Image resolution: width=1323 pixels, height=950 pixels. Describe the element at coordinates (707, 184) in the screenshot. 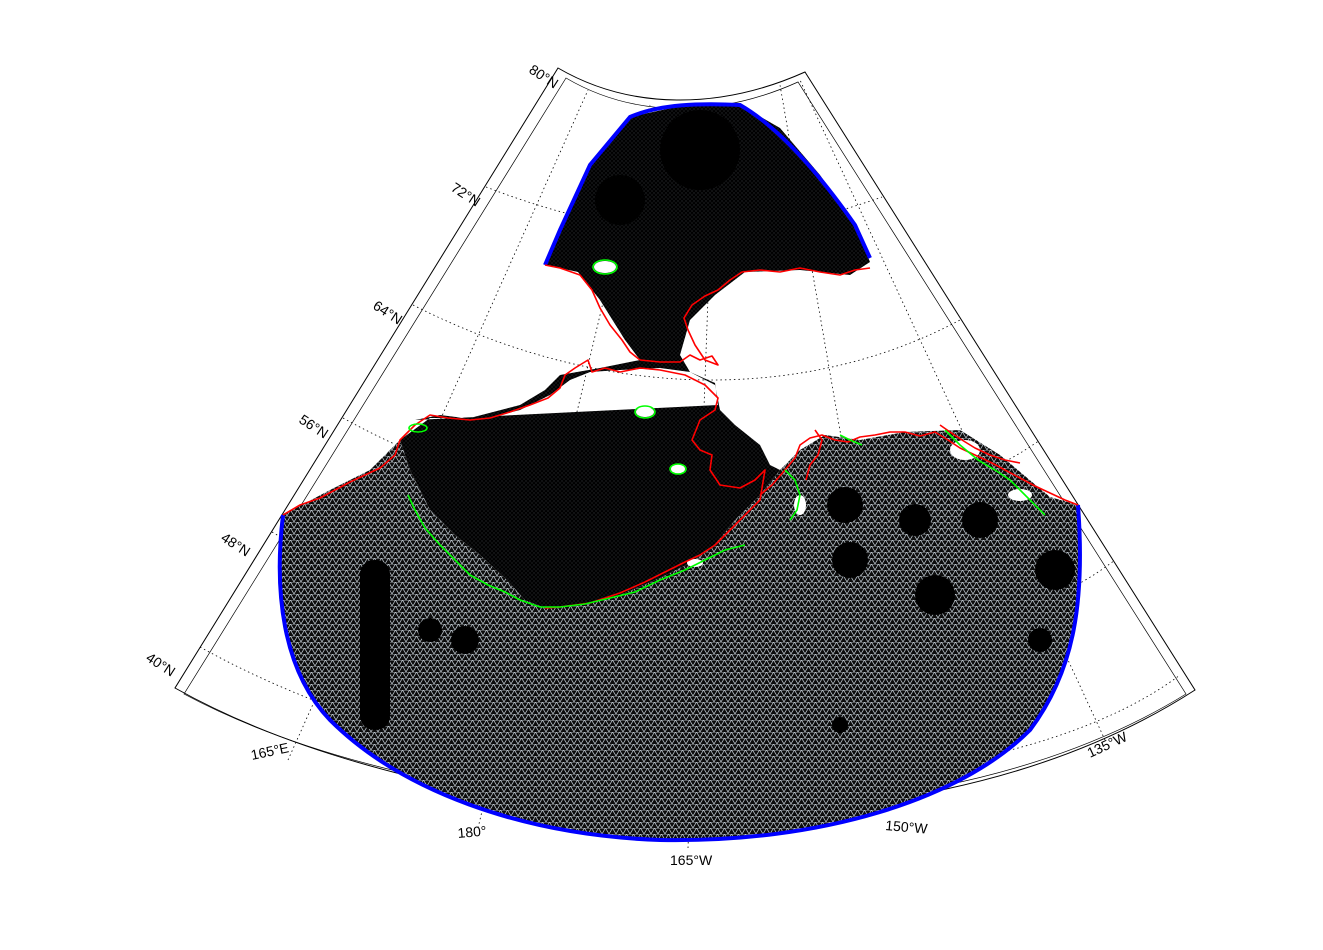

I see `open-boundary-north` at that location.